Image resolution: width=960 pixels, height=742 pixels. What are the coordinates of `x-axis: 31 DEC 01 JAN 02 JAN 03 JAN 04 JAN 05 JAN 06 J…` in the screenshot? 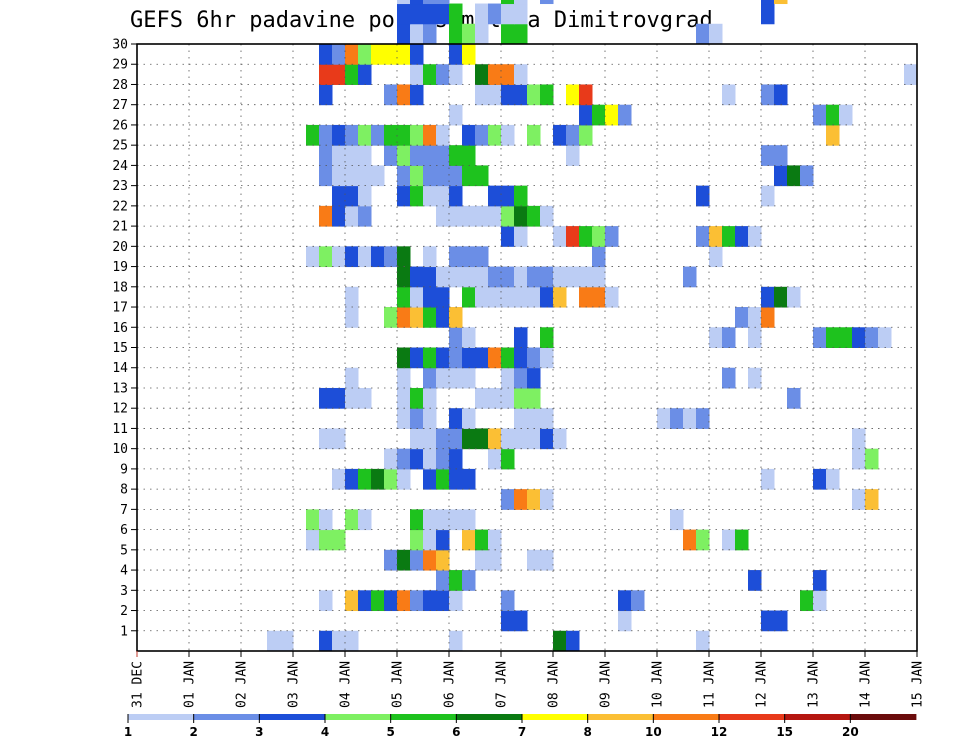 It's located at (528, 679).